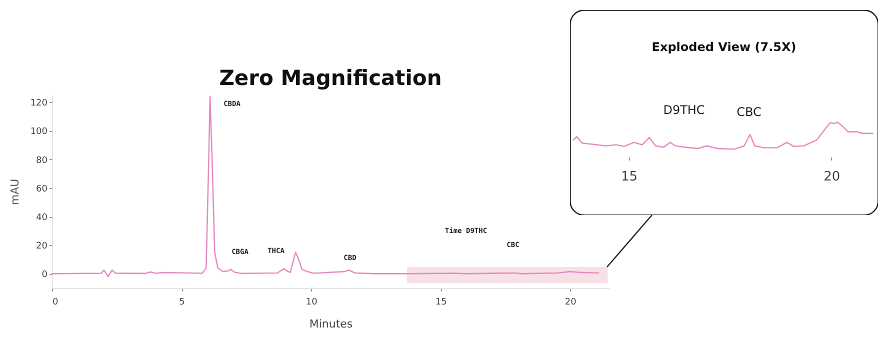  Describe the element at coordinates (15, 192) in the screenshot. I see `y-axis-title: mAU` at that location.